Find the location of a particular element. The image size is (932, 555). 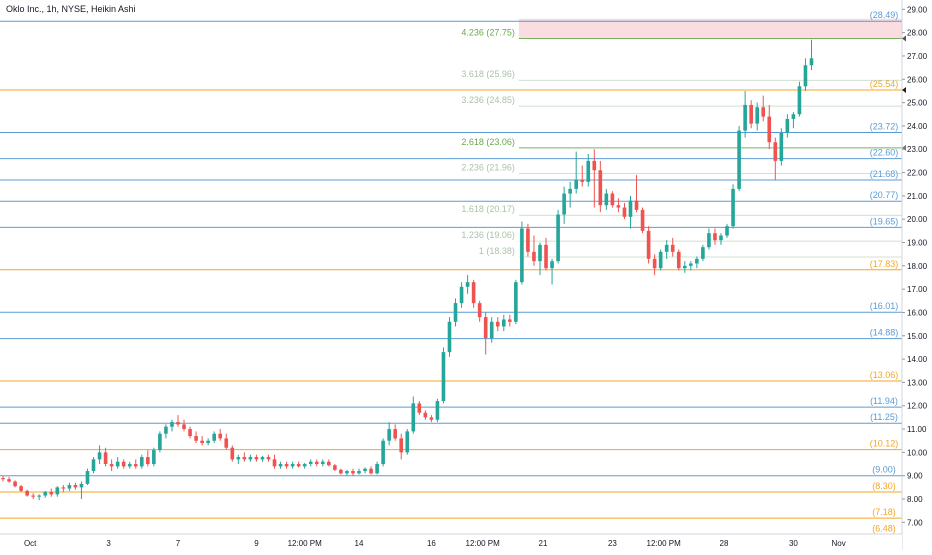

x-tick-label: Nov is located at coordinates (839, 543).